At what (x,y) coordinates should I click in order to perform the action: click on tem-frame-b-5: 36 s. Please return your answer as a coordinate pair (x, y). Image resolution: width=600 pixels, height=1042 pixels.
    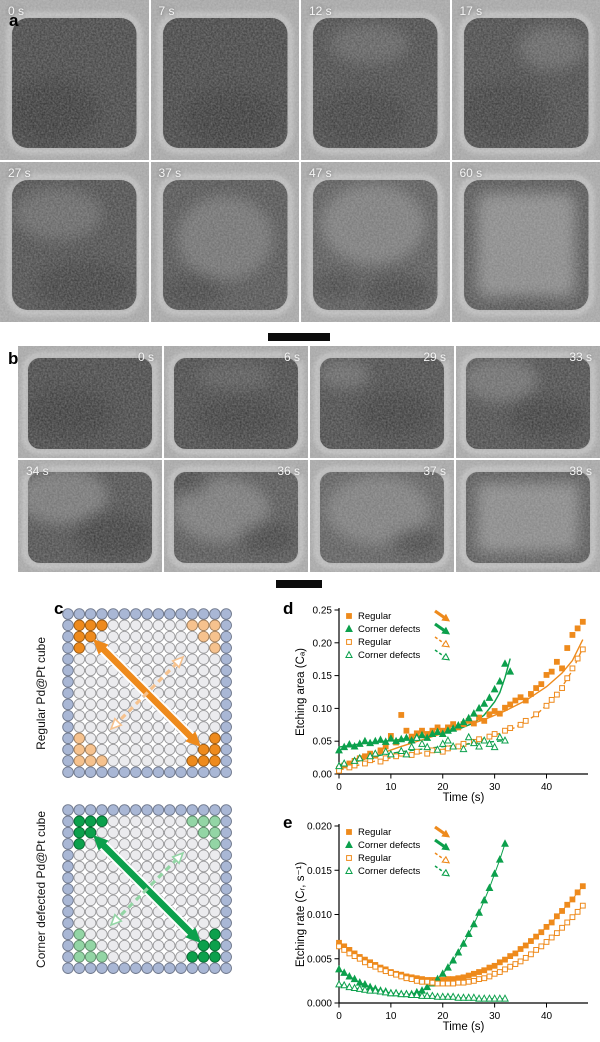
    Looking at the image, I should click on (236, 516).